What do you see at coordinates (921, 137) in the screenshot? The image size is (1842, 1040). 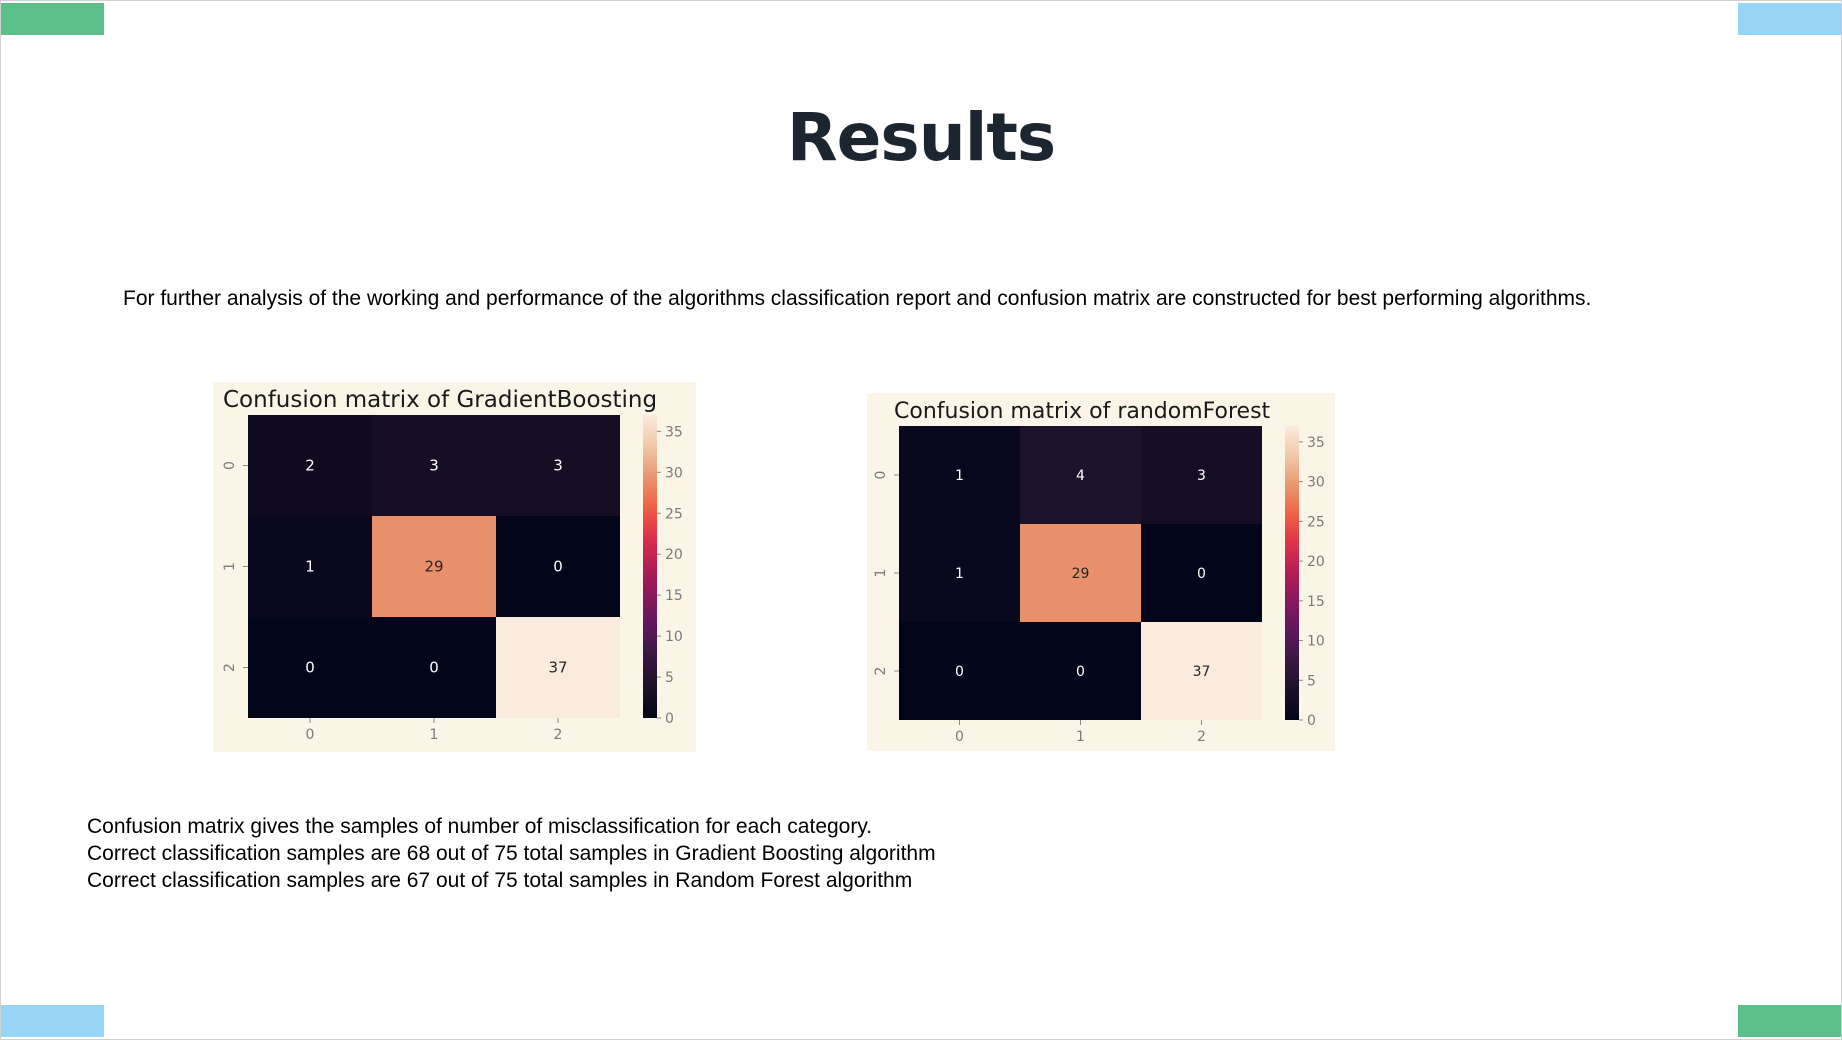 I see `slide-title: Results` at bounding box center [921, 137].